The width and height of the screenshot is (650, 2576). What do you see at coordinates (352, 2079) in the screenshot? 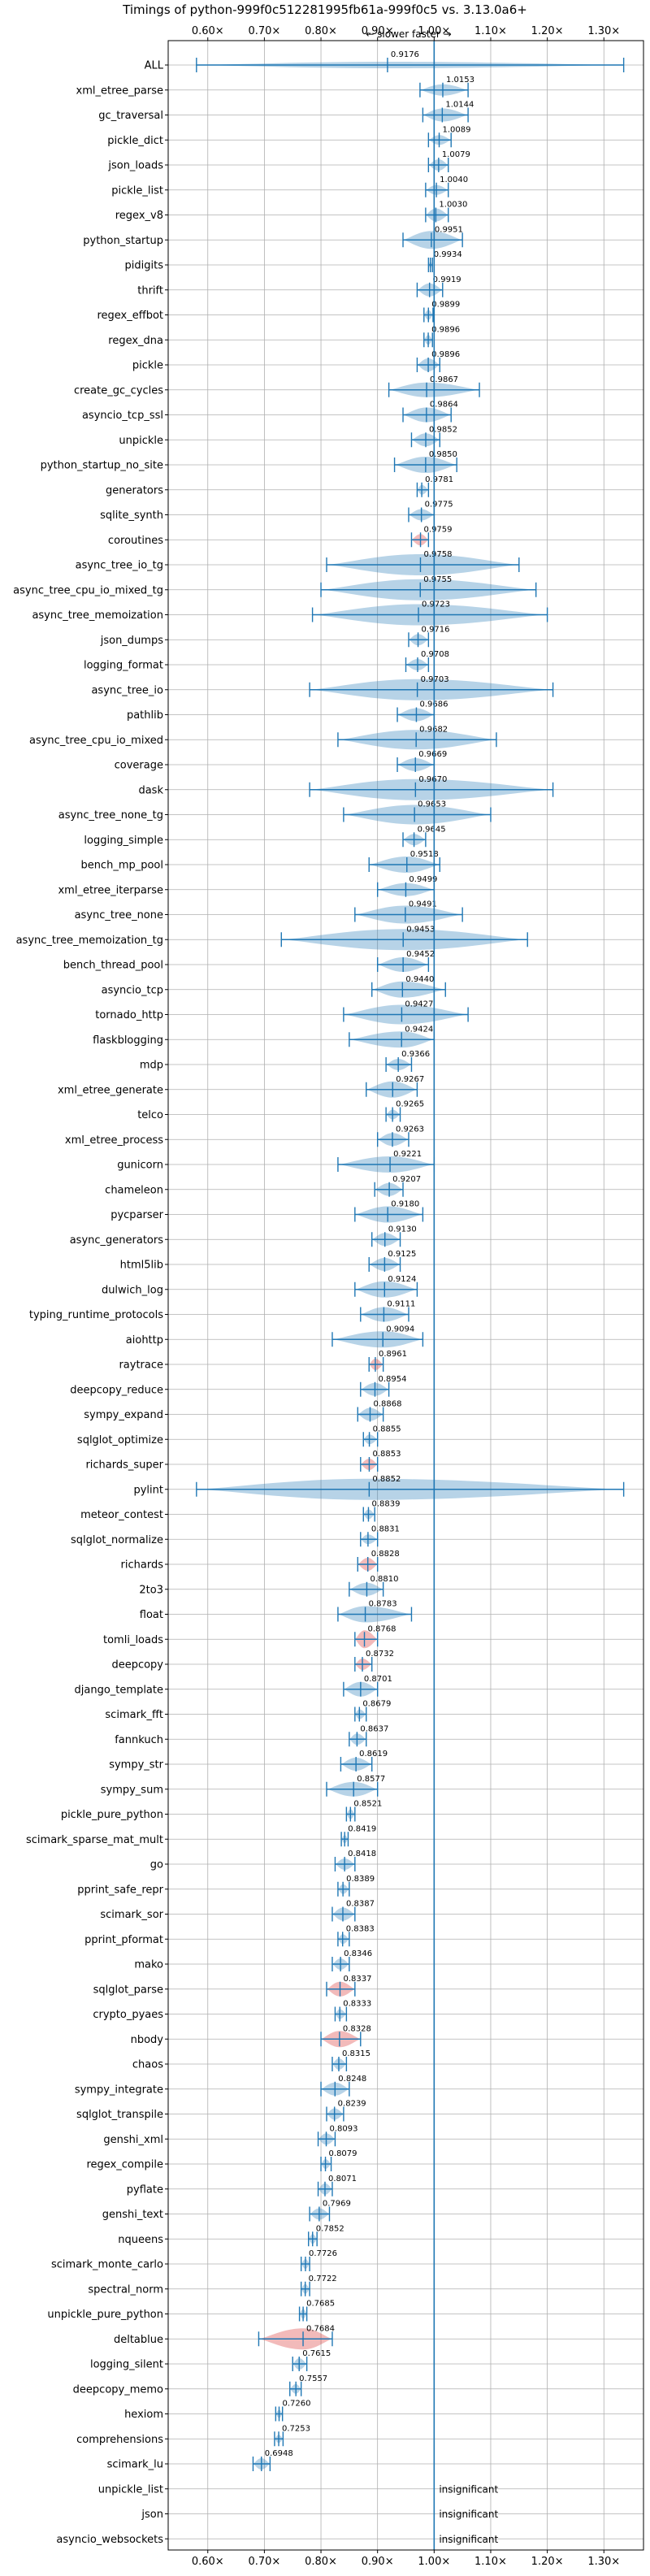
I see `value-label: 0.8248` at bounding box center [352, 2079].